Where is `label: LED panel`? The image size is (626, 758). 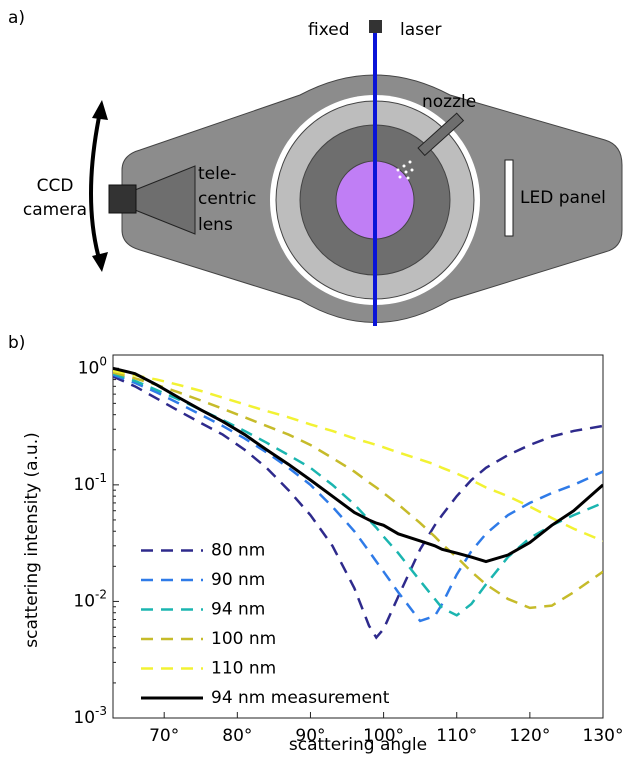 label: LED panel is located at coordinates (563, 198).